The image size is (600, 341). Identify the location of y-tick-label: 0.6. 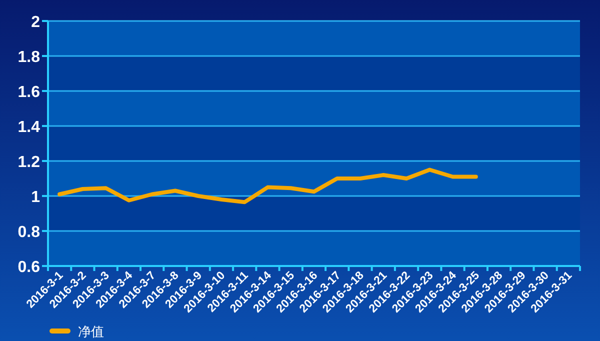
(29, 267).